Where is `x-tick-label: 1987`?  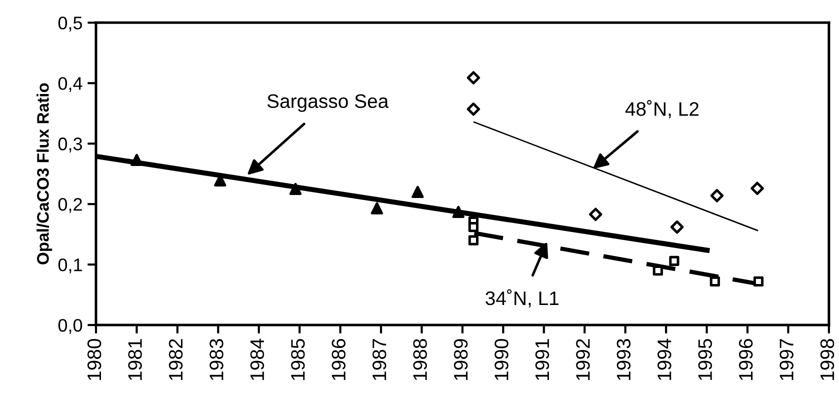 x-tick-label: 1987 is located at coordinates (379, 359).